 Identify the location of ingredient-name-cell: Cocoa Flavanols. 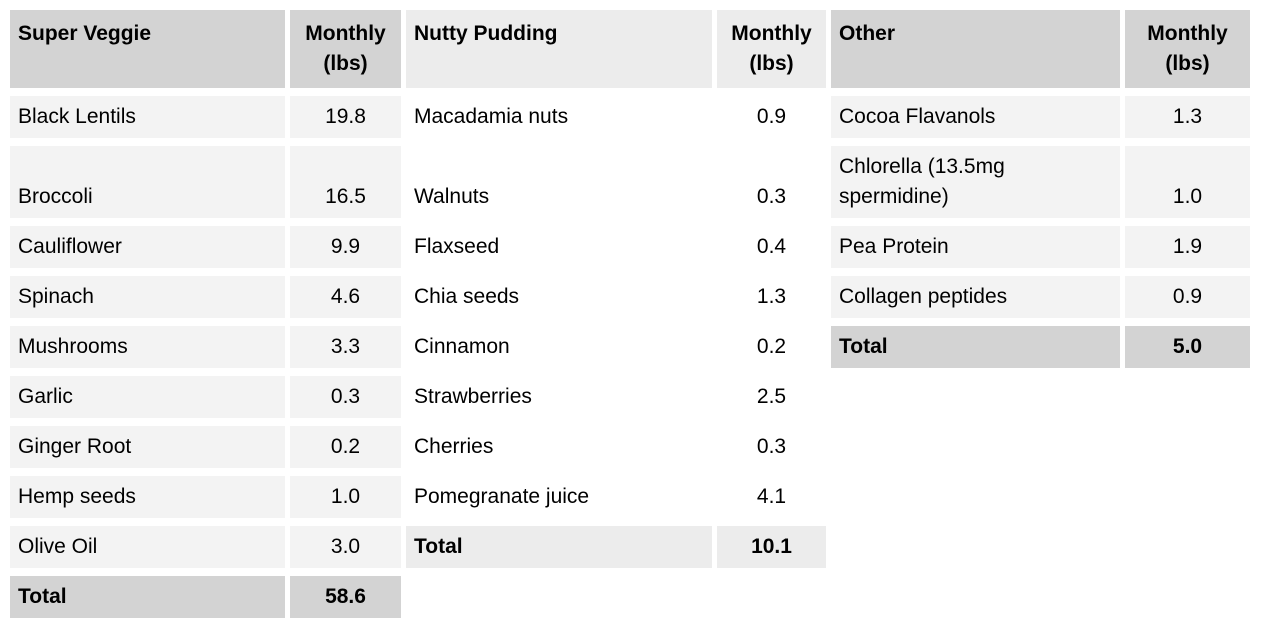
(975, 117).